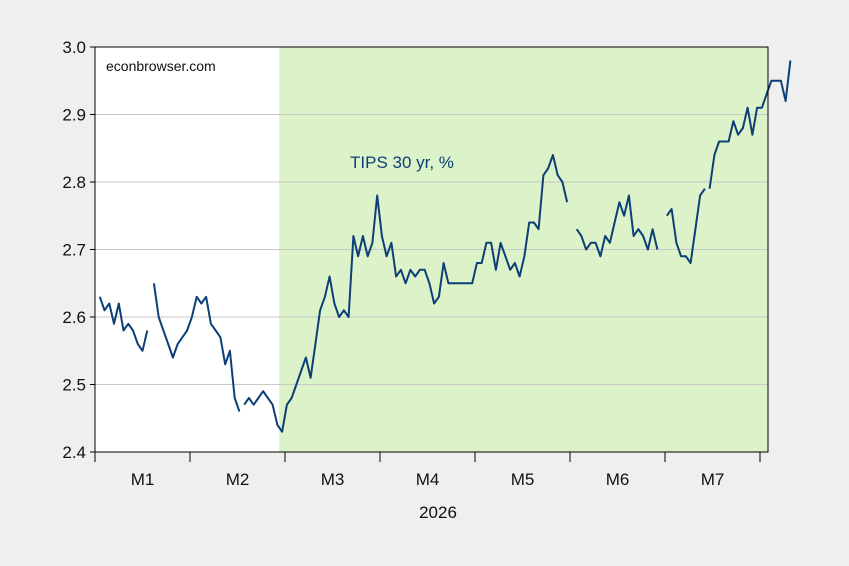 This screenshot has height=566, width=849. What do you see at coordinates (74, 452) in the screenshot?
I see `y-tick-label: 2.4` at bounding box center [74, 452].